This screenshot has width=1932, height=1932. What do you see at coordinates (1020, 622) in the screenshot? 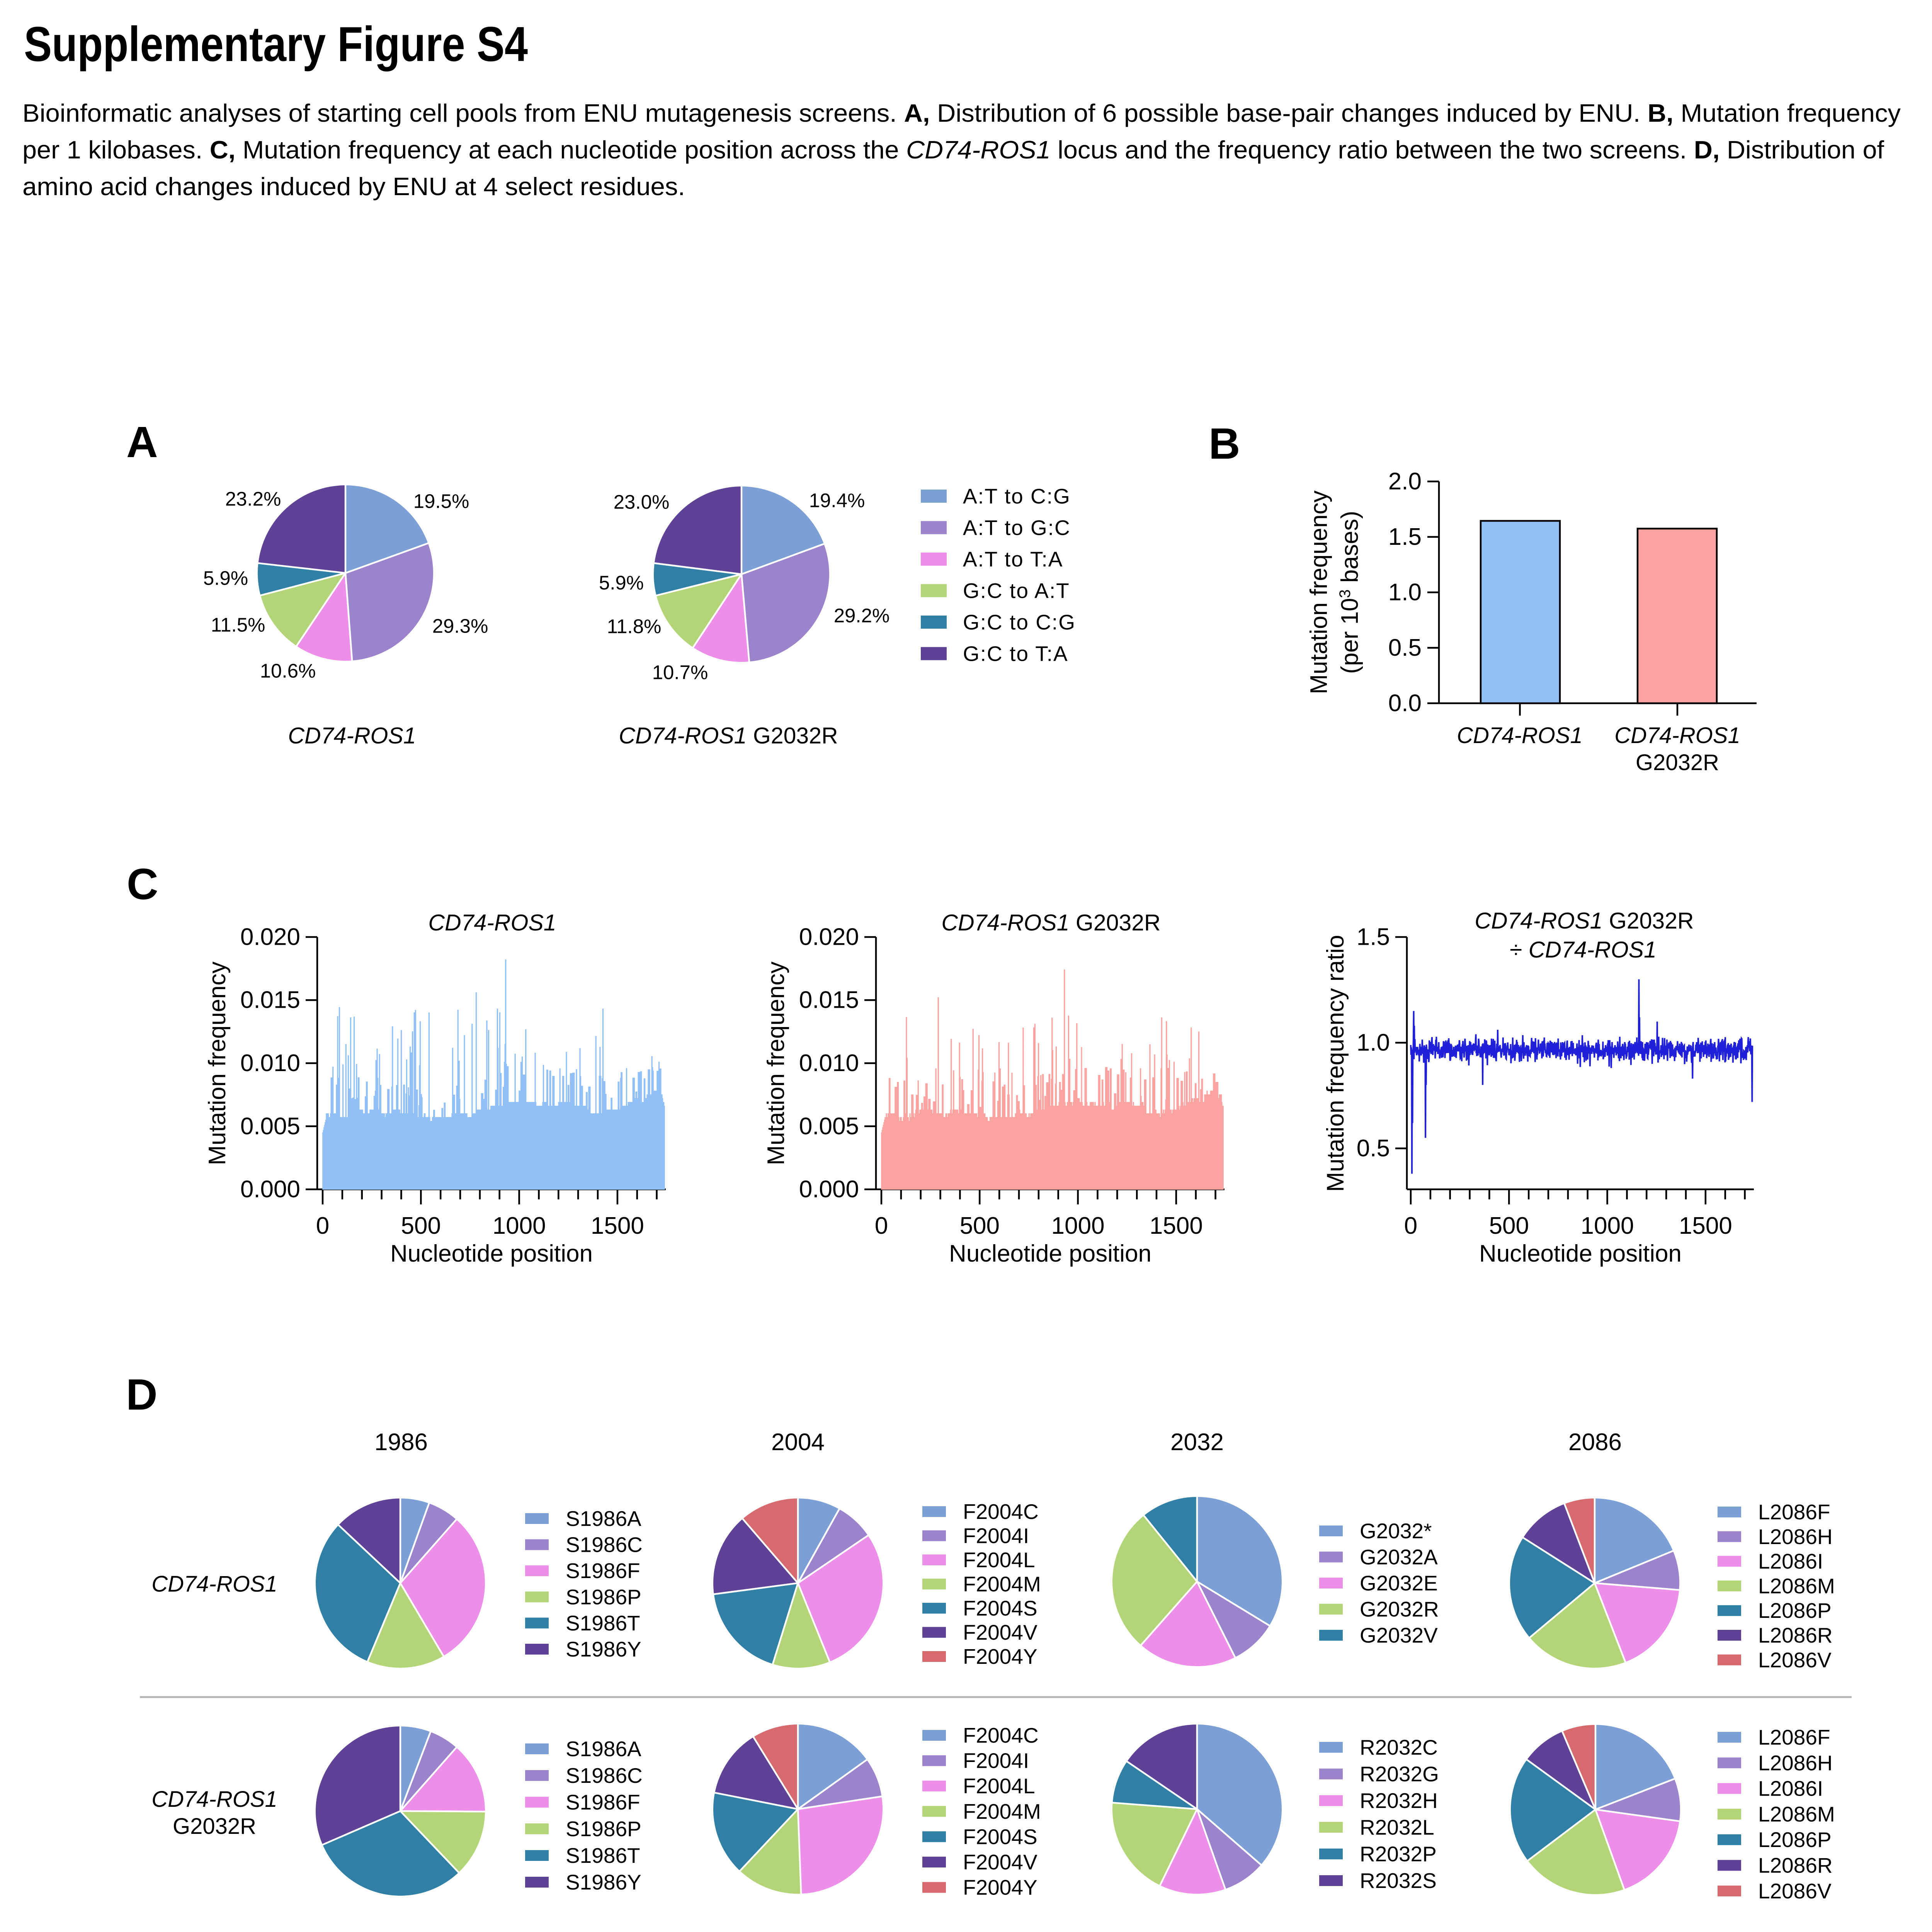
I see `svg-text: G:C to C:G` at bounding box center [1020, 622].